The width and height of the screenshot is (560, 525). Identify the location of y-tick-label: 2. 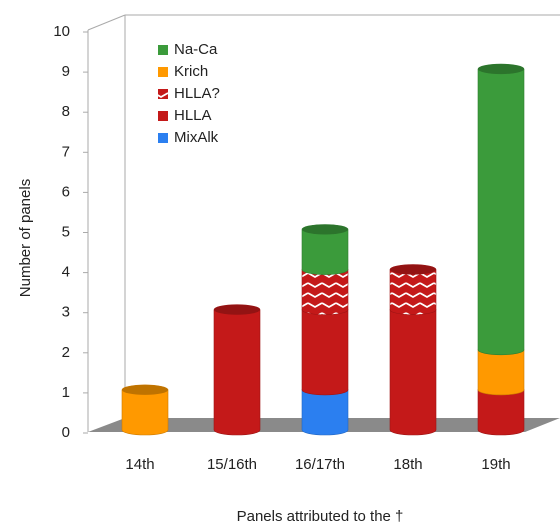
(66, 352).